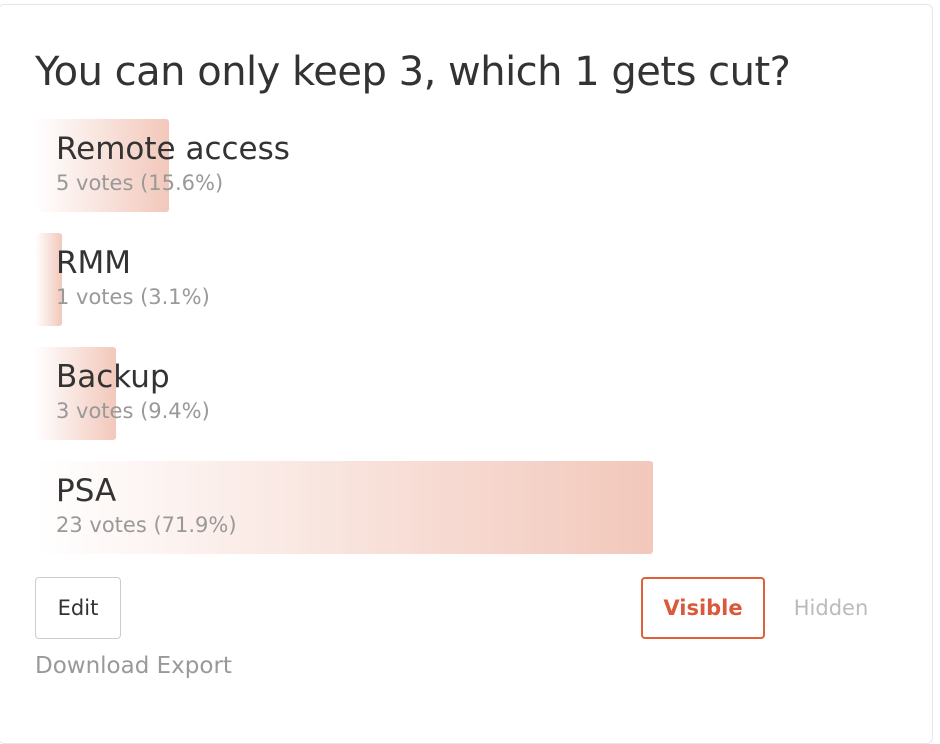 This screenshot has height=744, width=940. What do you see at coordinates (173, 149) in the screenshot?
I see `option-label: Remote access` at bounding box center [173, 149].